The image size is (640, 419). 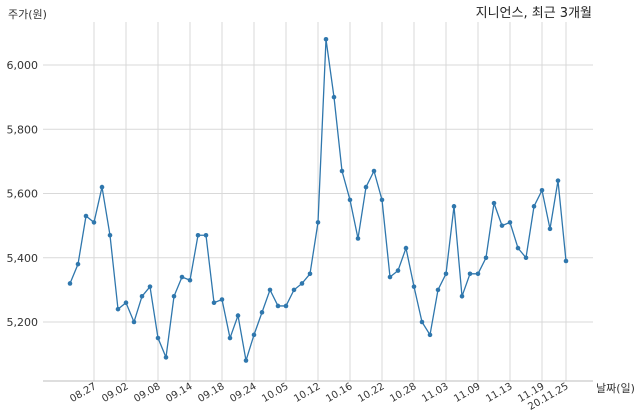 What do you see at coordinates (23, 322) in the screenshot?
I see `y-tick-label: 5,200` at bounding box center [23, 322].